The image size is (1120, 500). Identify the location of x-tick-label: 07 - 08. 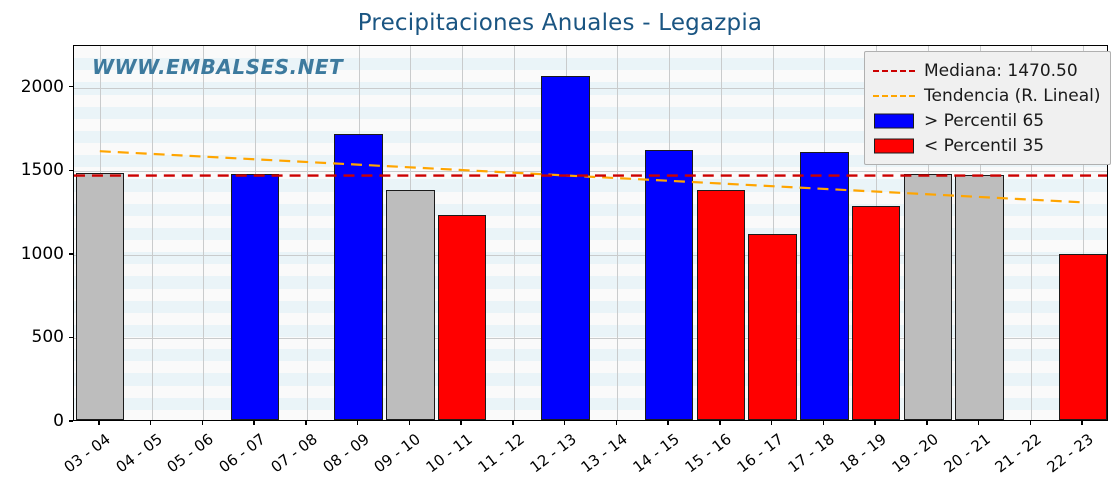
(294, 453).